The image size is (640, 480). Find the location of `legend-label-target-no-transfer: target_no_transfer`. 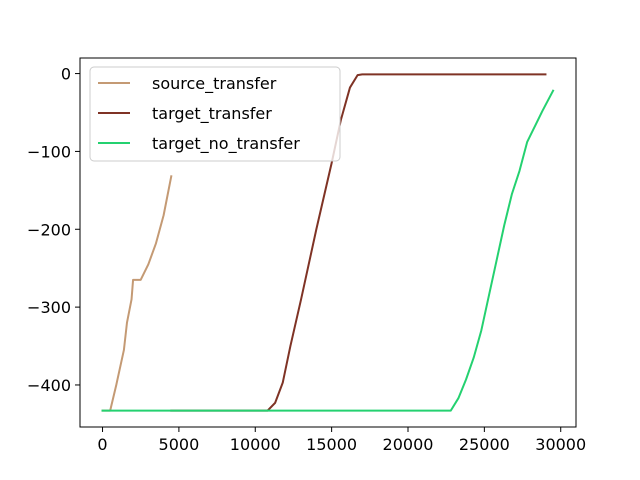

legend-label-target-no-transfer: target_no_transfer is located at coordinates (226, 144).